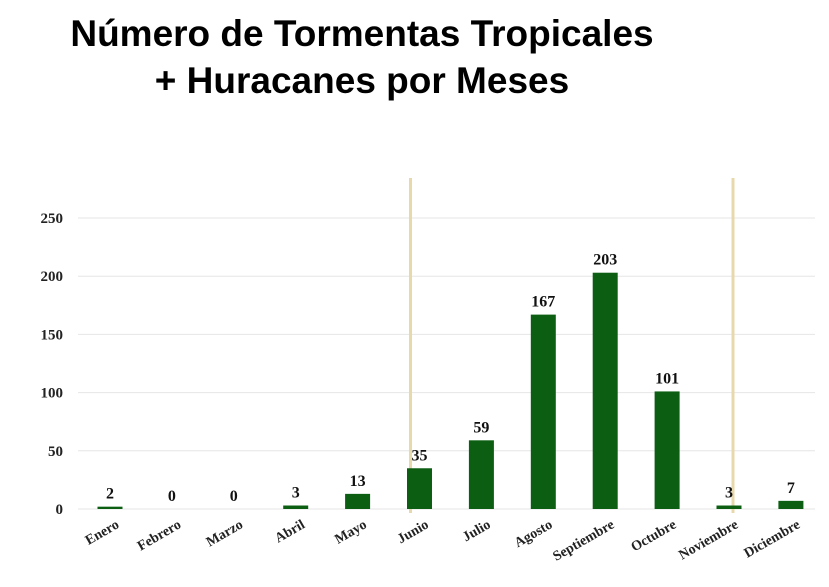 This screenshot has height=587, width=829. I want to click on data-label-septiembre: 203, so click(605, 260).